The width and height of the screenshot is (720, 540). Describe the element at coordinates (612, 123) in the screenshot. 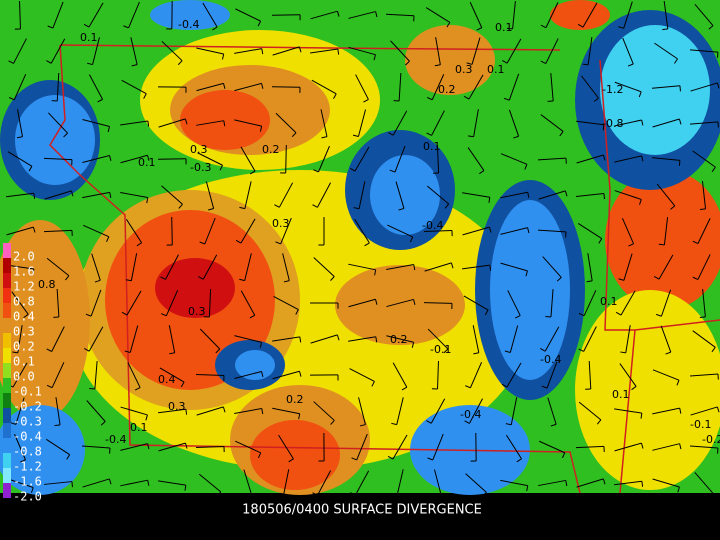

I see `contour-label: -0.8` at that location.